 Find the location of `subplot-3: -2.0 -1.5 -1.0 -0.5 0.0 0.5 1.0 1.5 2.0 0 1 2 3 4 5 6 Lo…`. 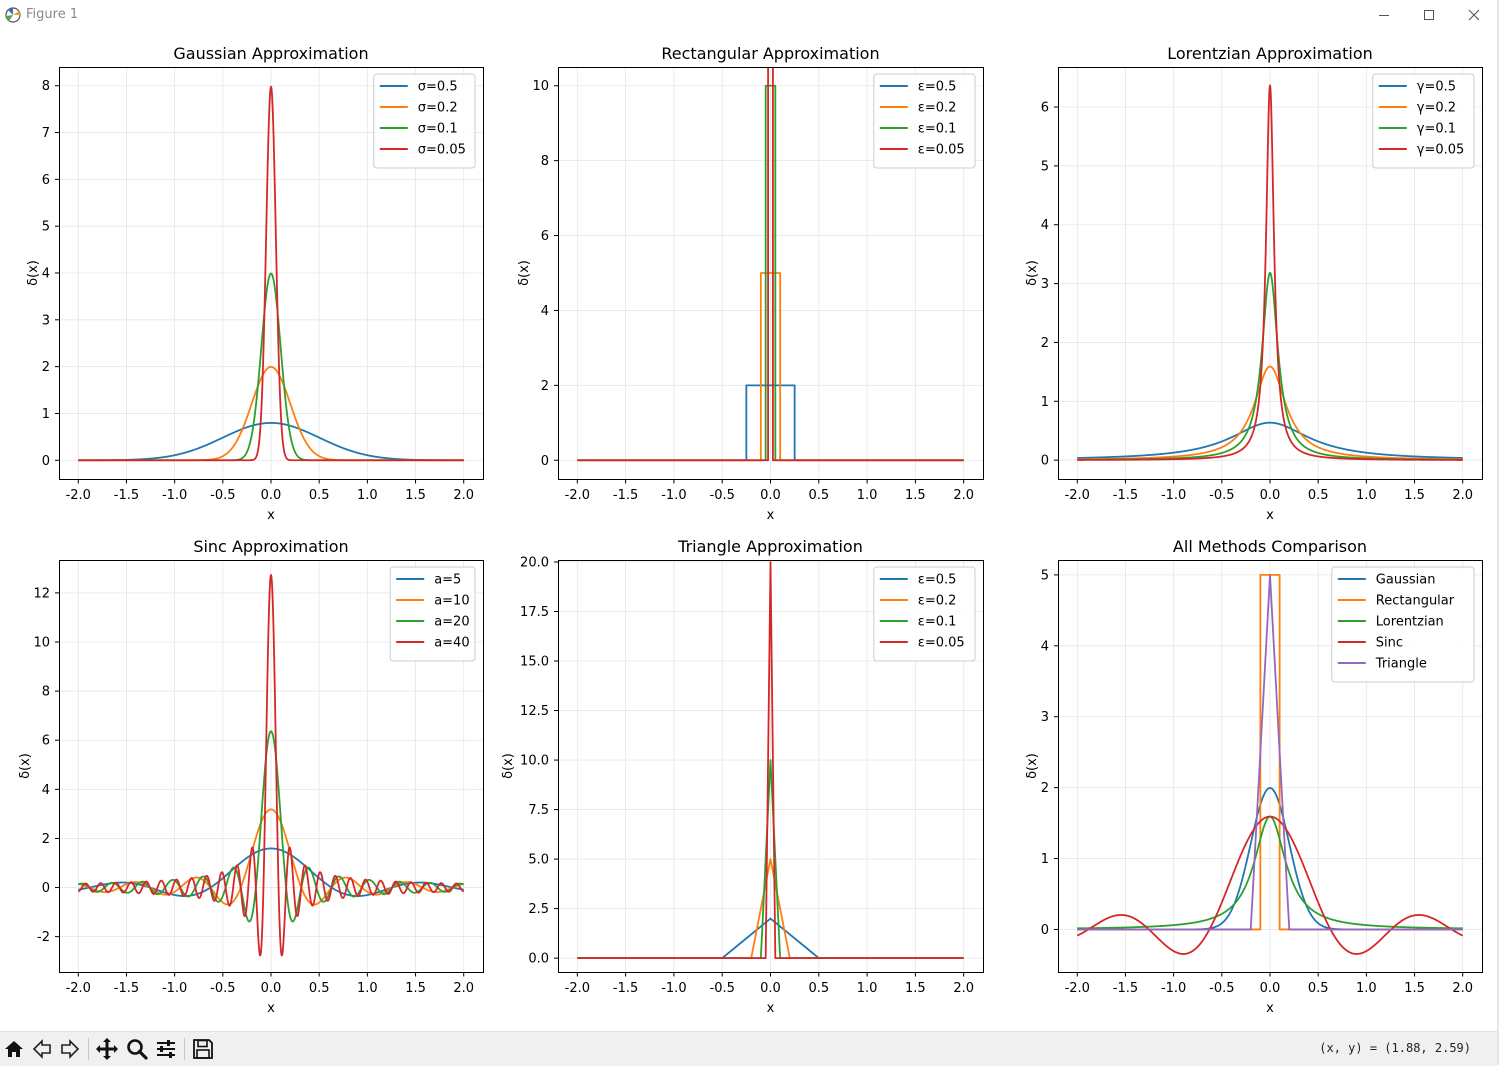

subplot-3: -2.0 -1.5 -1.0 -0.5 0.0 0.5 1.0 1.5 2.0 0 1 2 3 4 5 6 Lo… is located at coordinates (1254, 283).